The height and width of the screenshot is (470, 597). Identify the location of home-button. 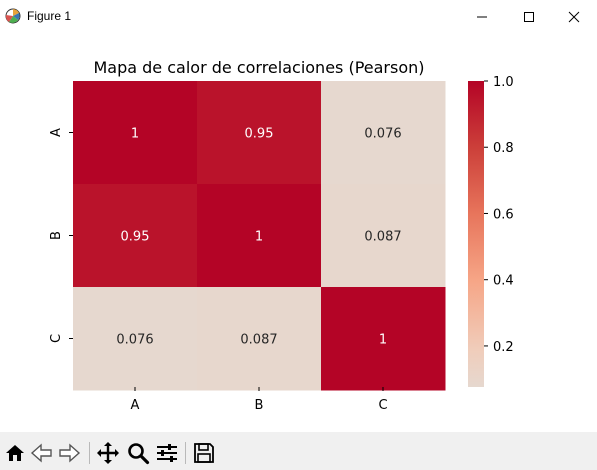
(15, 453).